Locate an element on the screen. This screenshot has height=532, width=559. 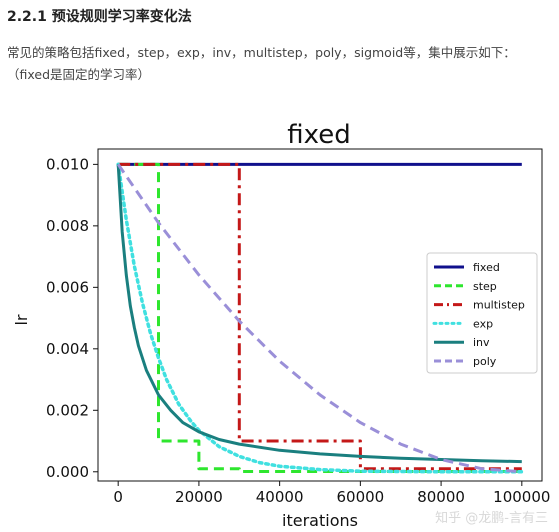
legend-label-inv: inv is located at coordinates (481, 342).